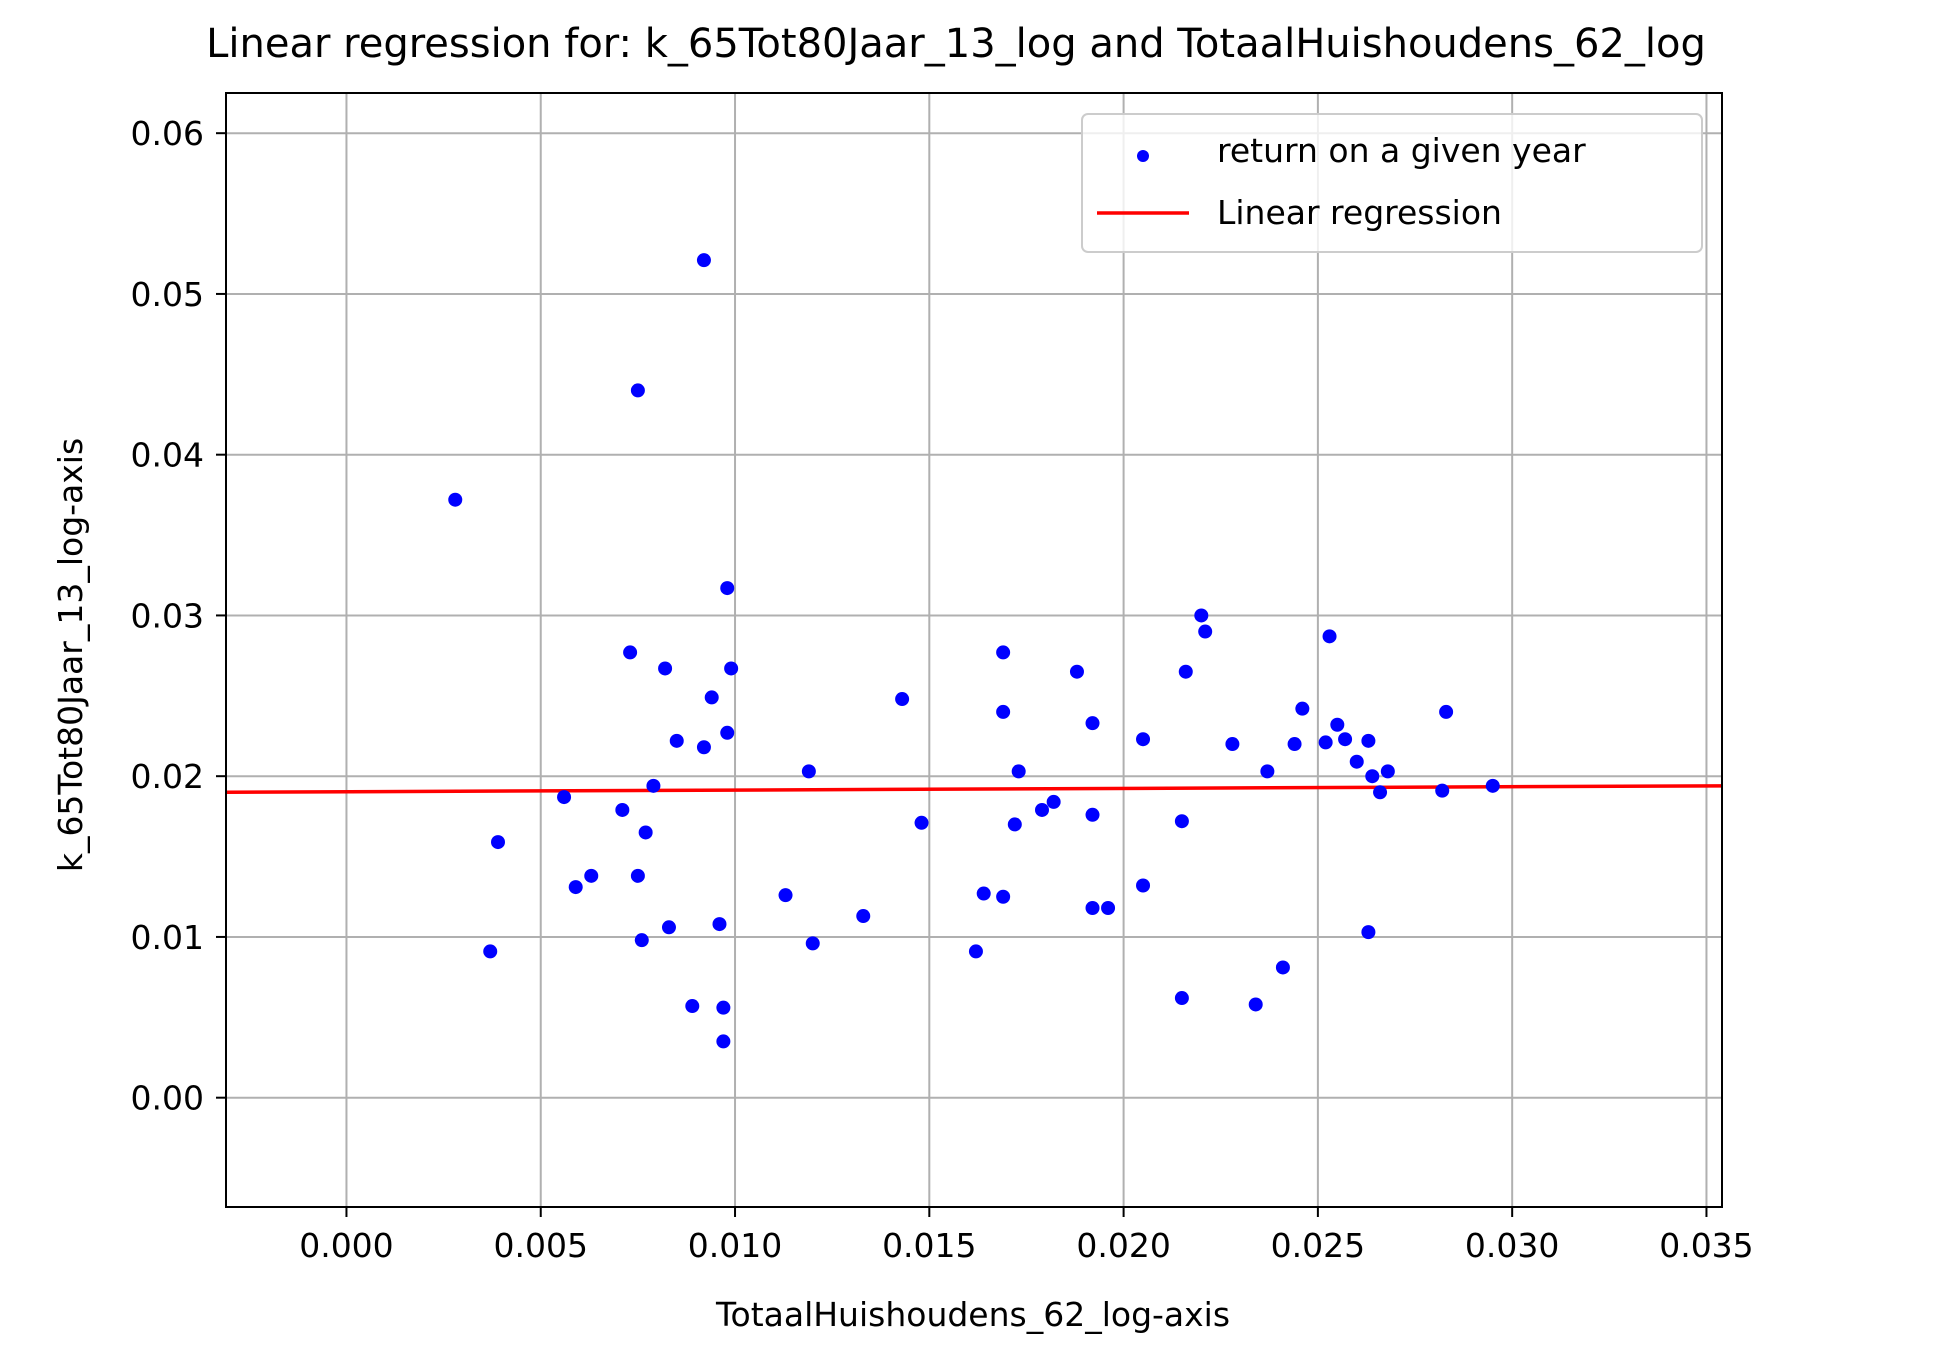 Image resolution: width=1935 pixels, height=1362 pixels. Describe the element at coordinates (541, 1245) in the screenshot. I see `x-tick-label: 0.005` at that location.